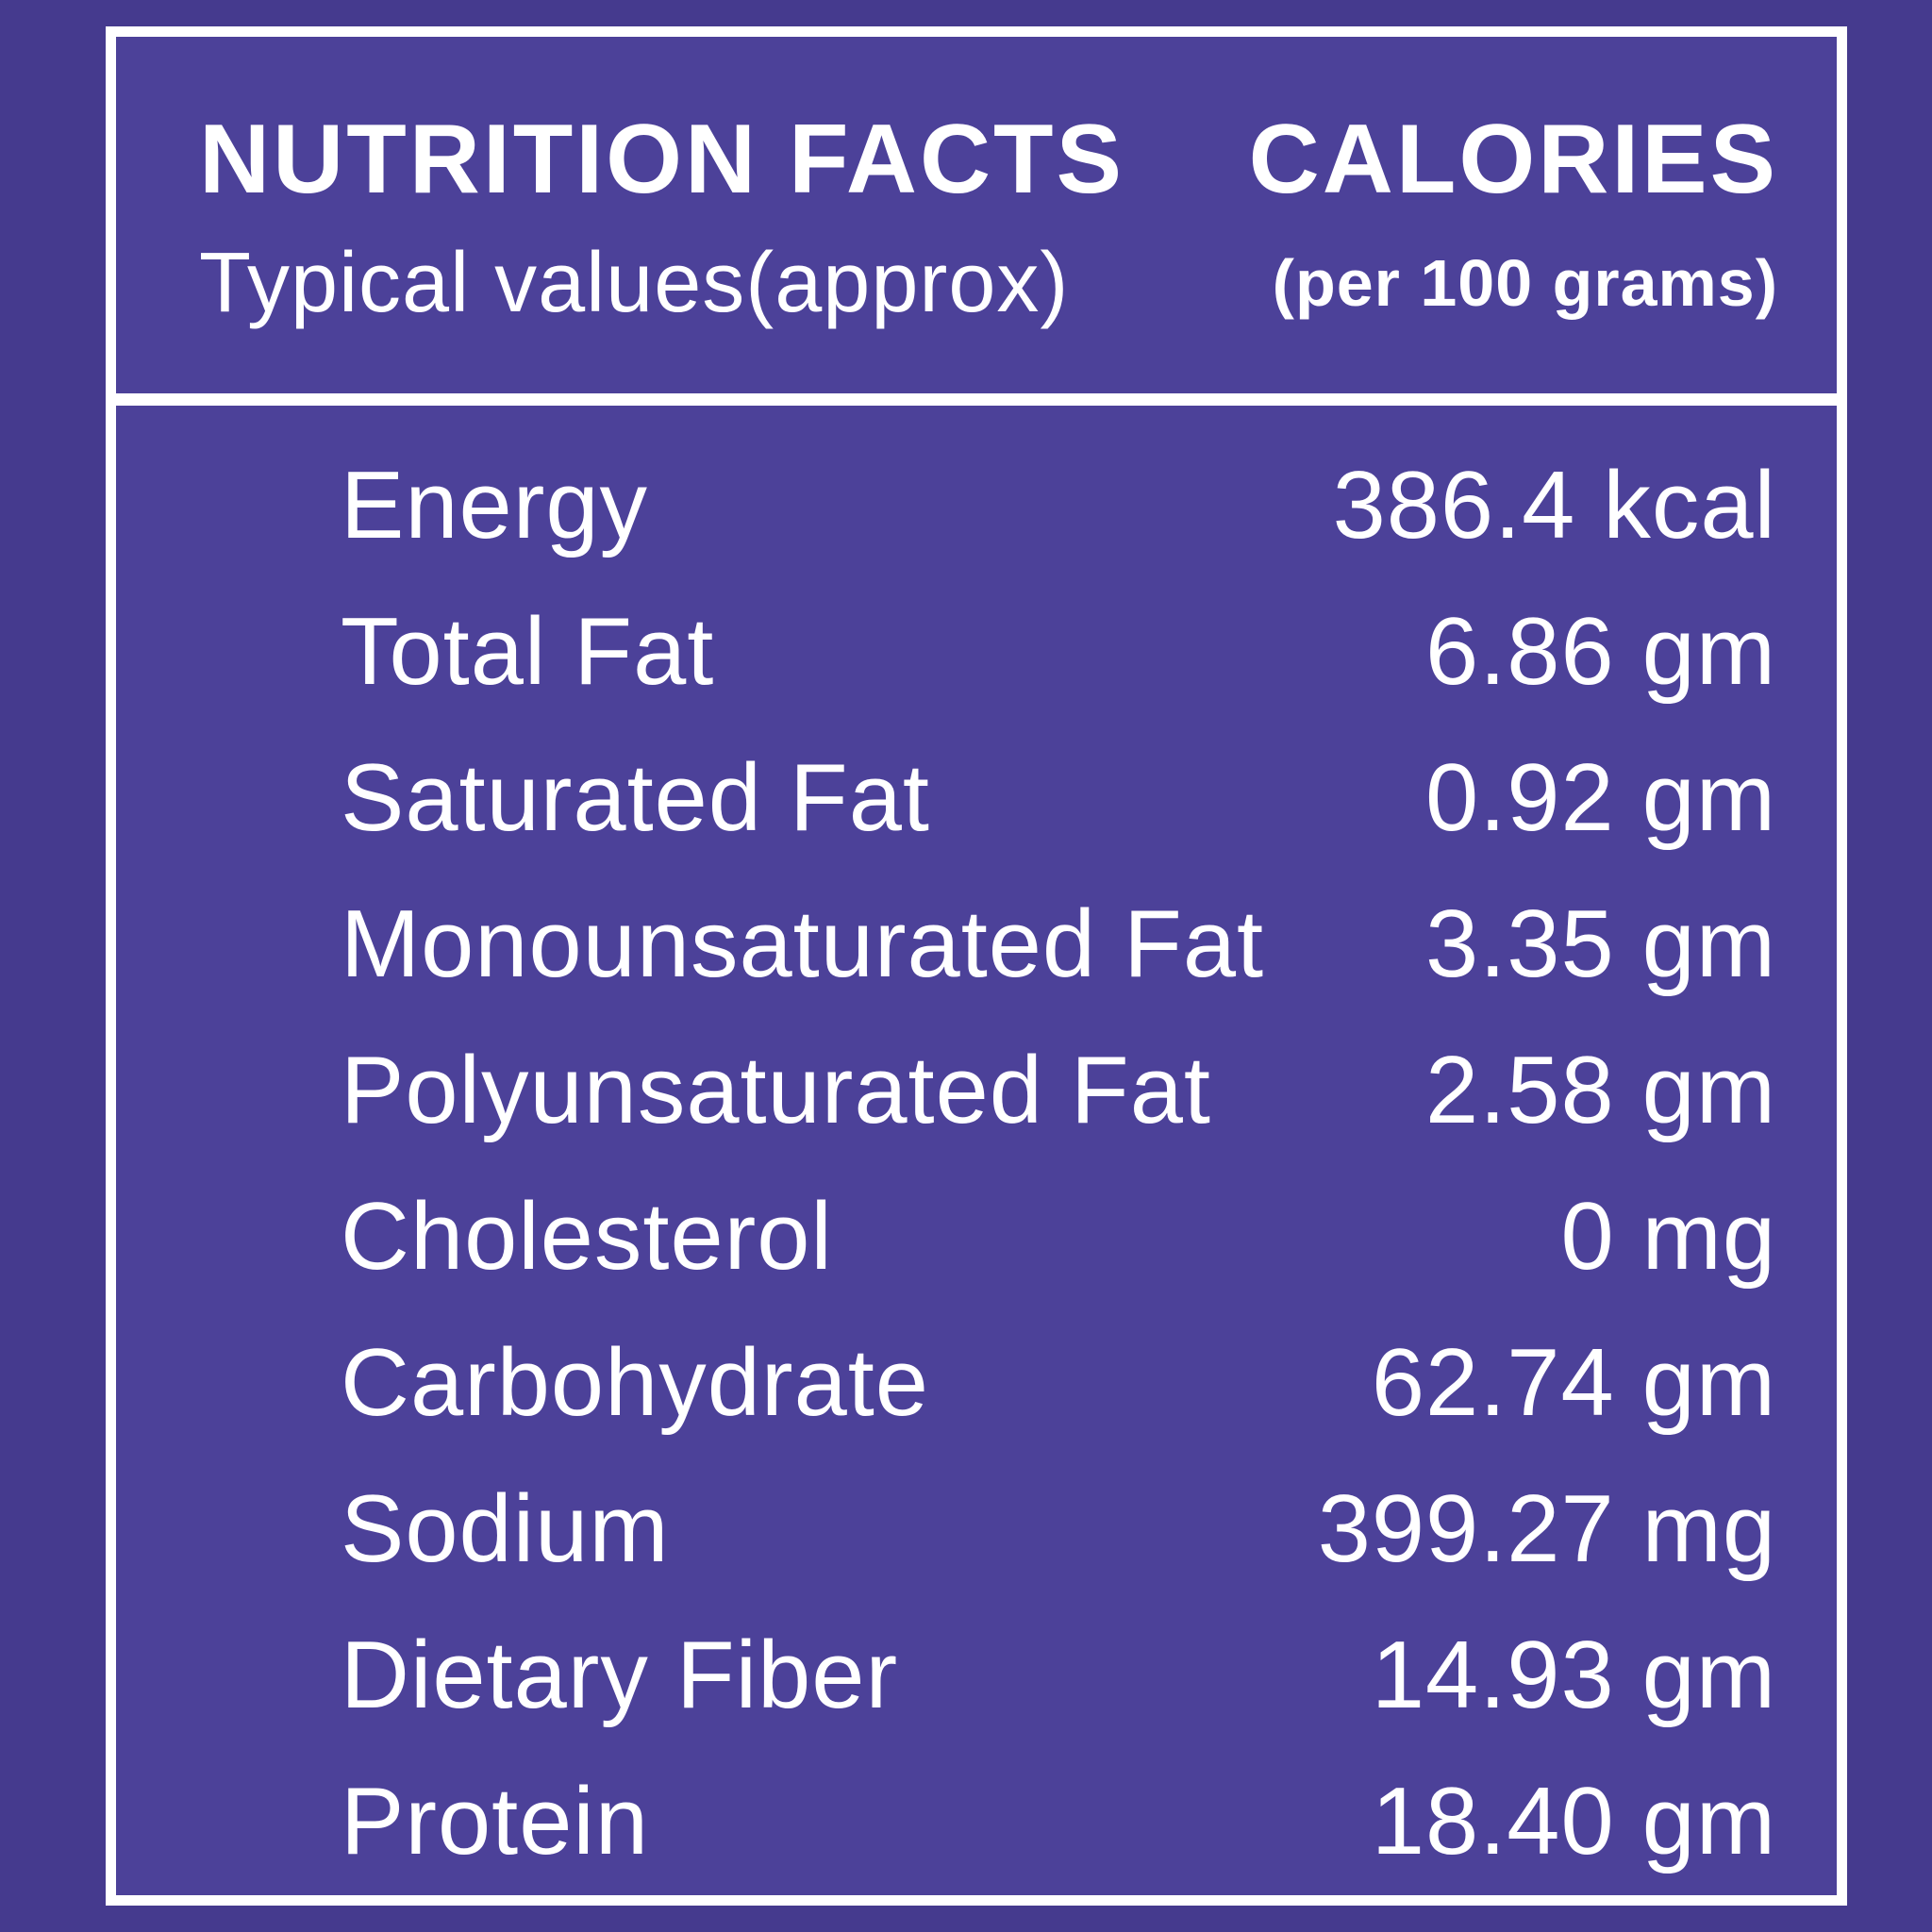 Image resolution: width=1932 pixels, height=1932 pixels. What do you see at coordinates (496, 1822) in the screenshot?
I see `nutrient-label: Protein` at bounding box center [496, 1822].